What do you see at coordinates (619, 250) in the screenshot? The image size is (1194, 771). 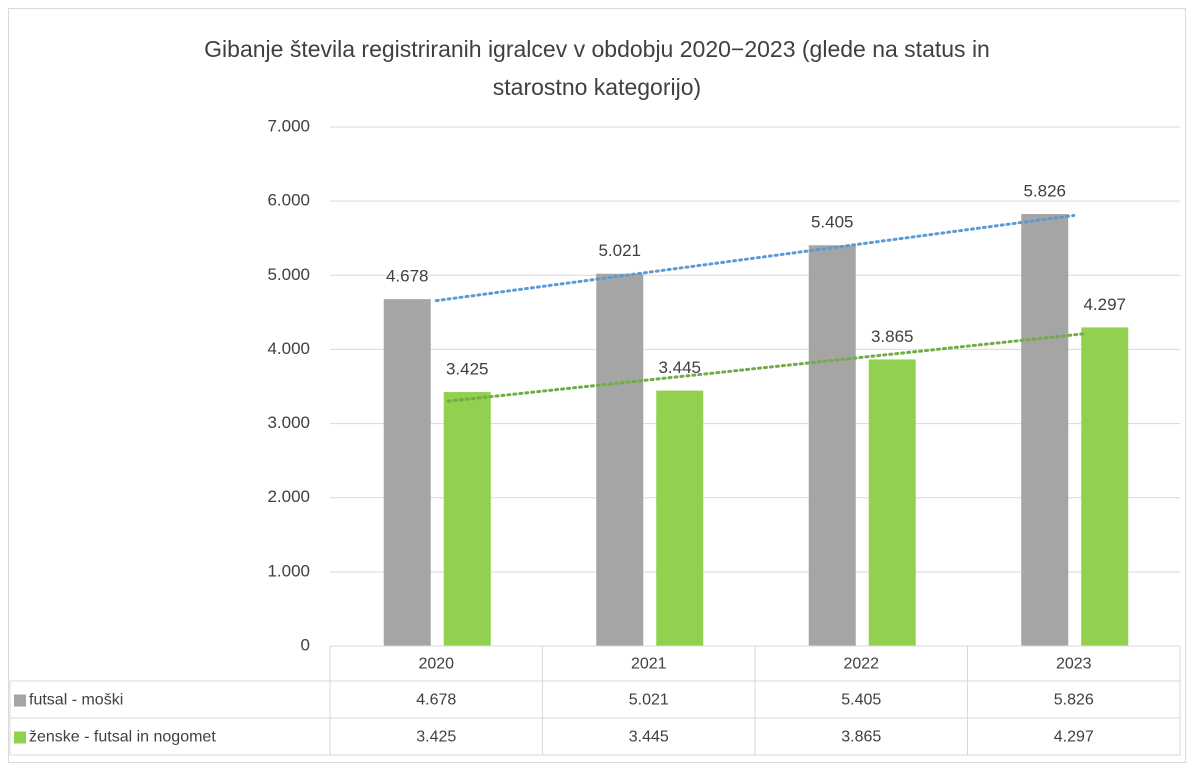 I see `data-label: 5.021` at bounding box center [619, 250].